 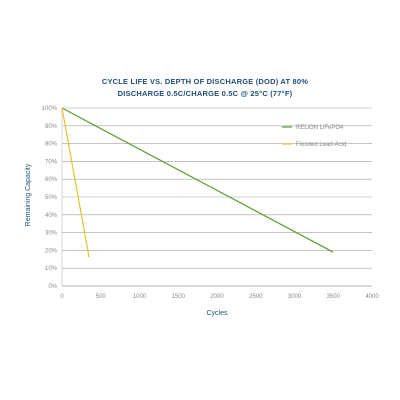 I want to click on x-tick-label-6: 3000, so click(x=295, y=297).